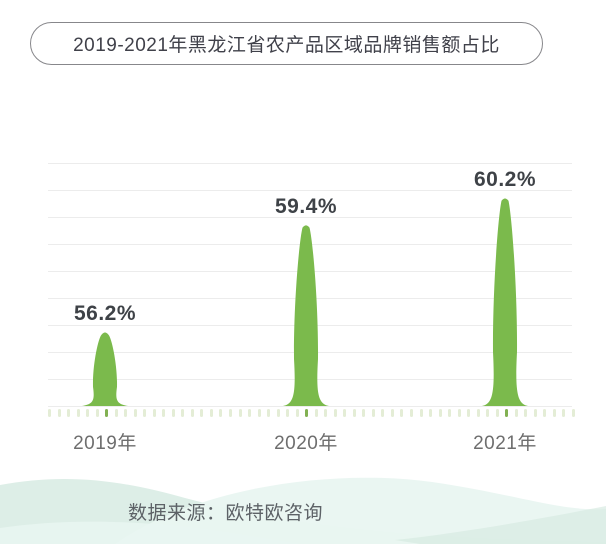  Describe the element at coordinates (306, 315) in the screenshot. I see `peak-shape-2020年` at that location.